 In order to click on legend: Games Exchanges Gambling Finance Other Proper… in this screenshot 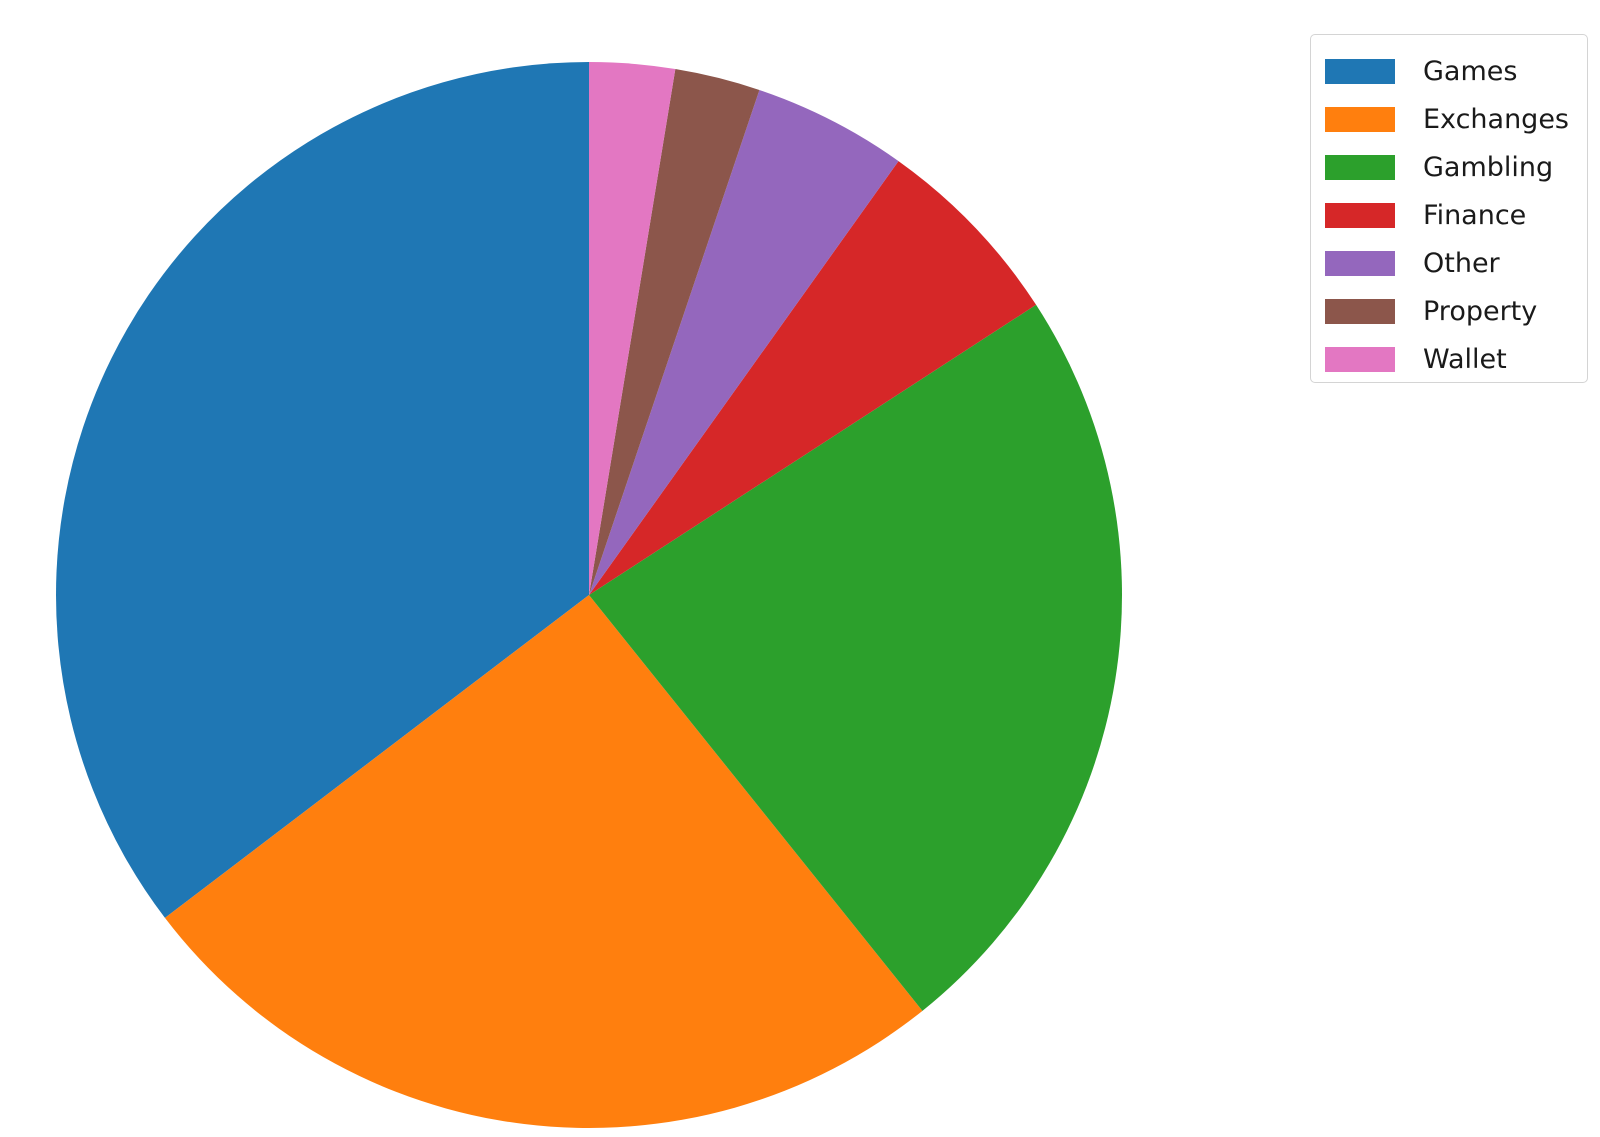, I will do `click(1449, 208)`.